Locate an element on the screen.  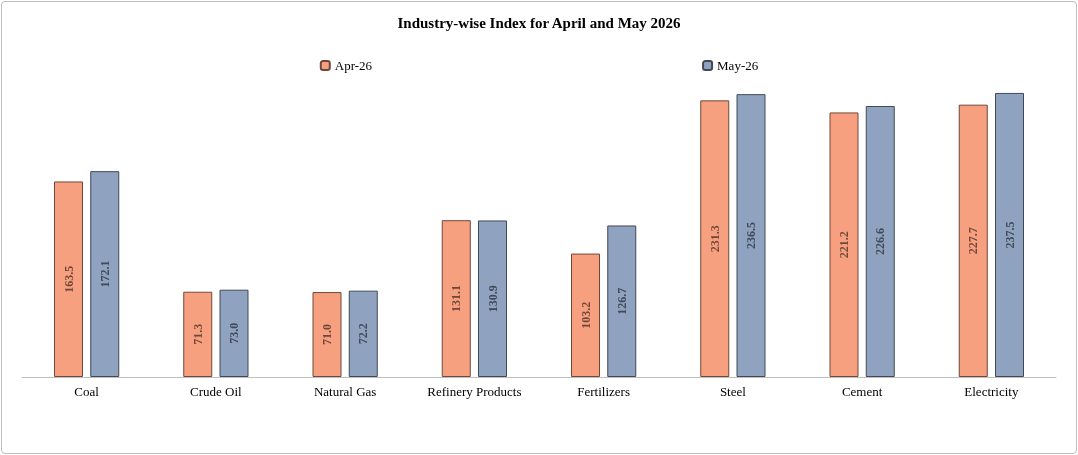
x-tick-label: Natural Gas is located at coordinates (345, 391).